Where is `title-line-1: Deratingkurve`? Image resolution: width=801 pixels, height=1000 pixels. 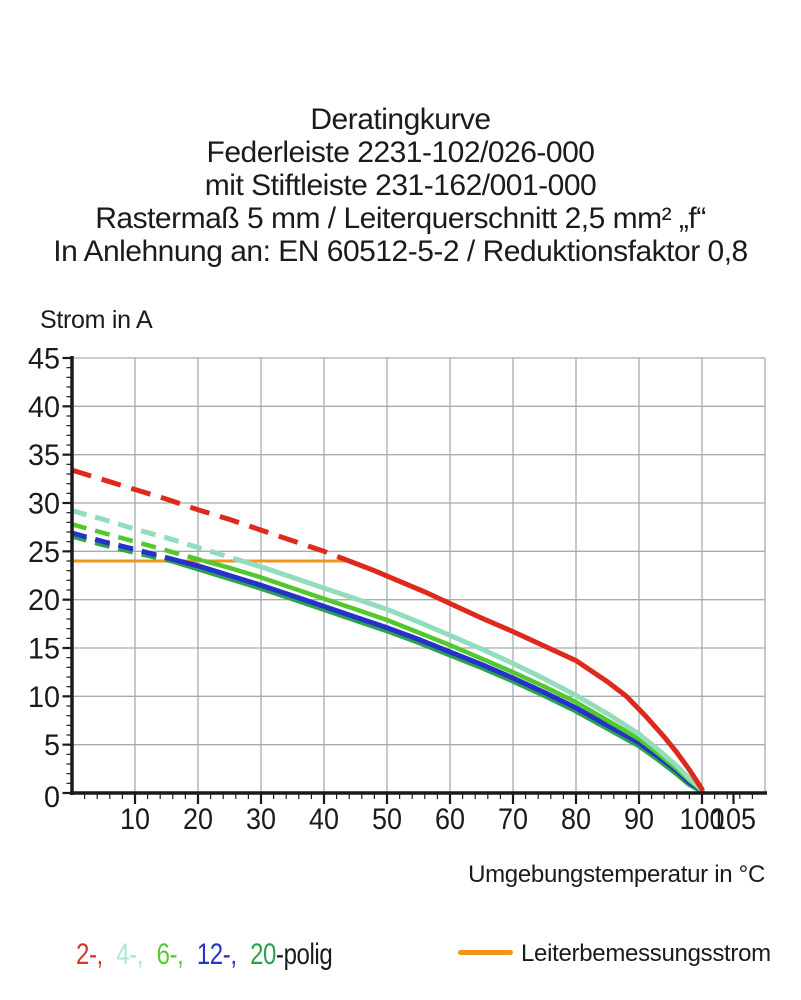 title-line-1: Deratingkurve is located at coordinates (400, 119).